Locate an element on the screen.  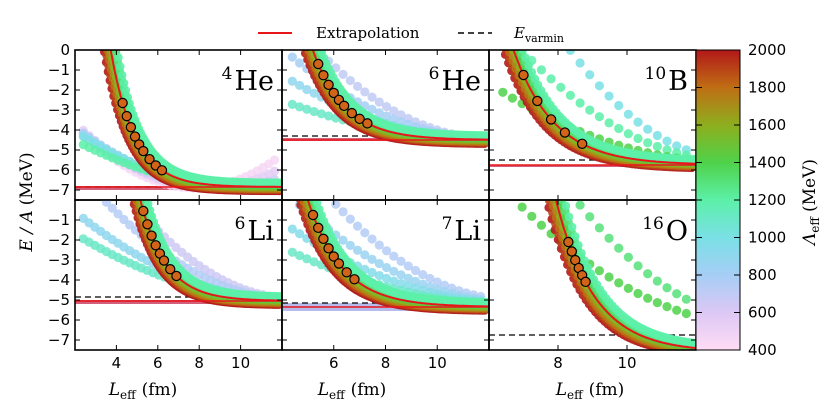
y-tick-label: −4 is located at coordinates (59, 280).